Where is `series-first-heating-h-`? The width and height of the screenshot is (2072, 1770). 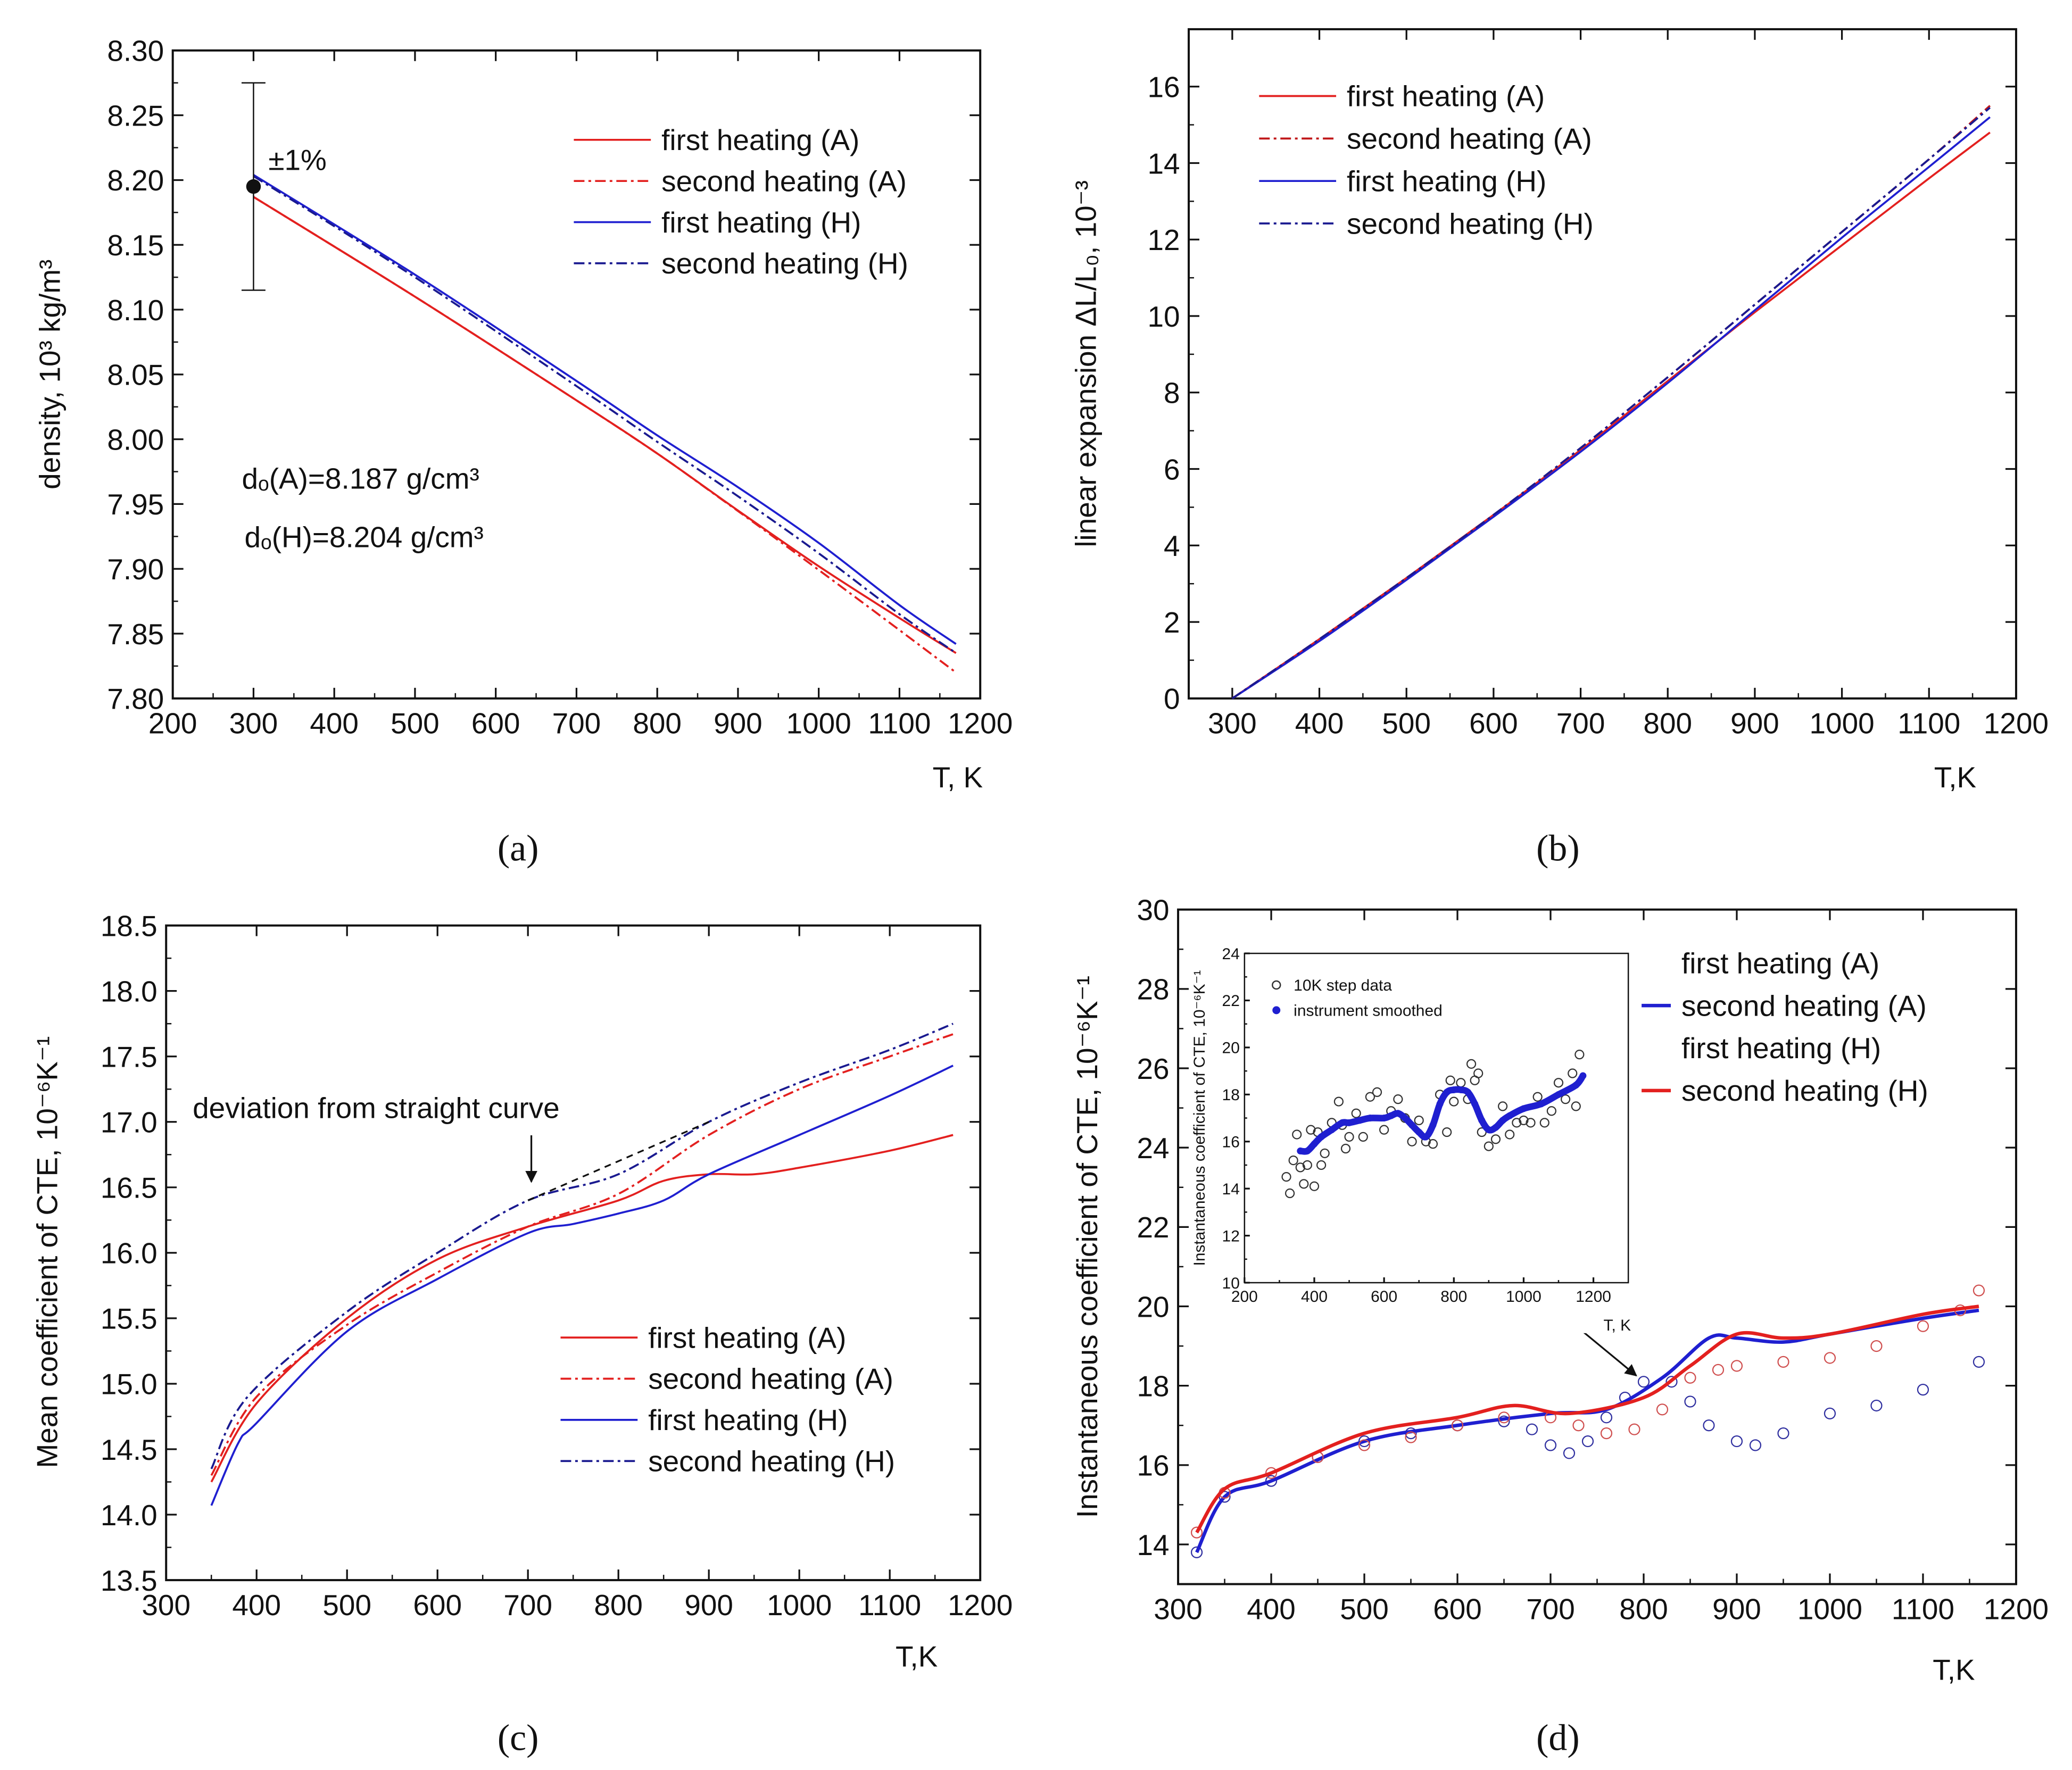
series-first-heating-h- is located at coordinates (1611, 408).